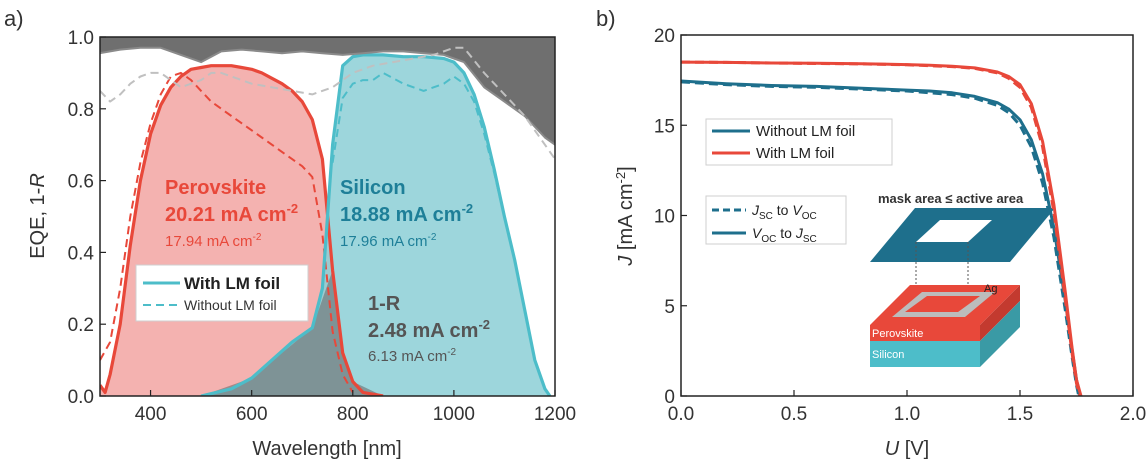  I want to click on legend-b-without-label: Without LM foil, so click(805, 131).